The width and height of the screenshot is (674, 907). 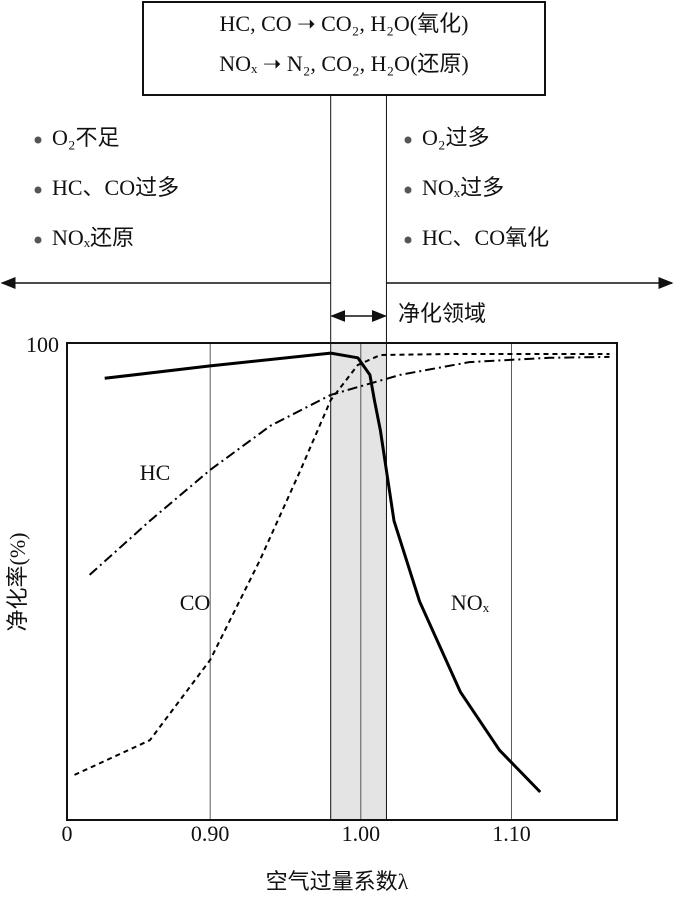 I want to click on y-axis-label: 净化率(%), so click(x=17, y=582).